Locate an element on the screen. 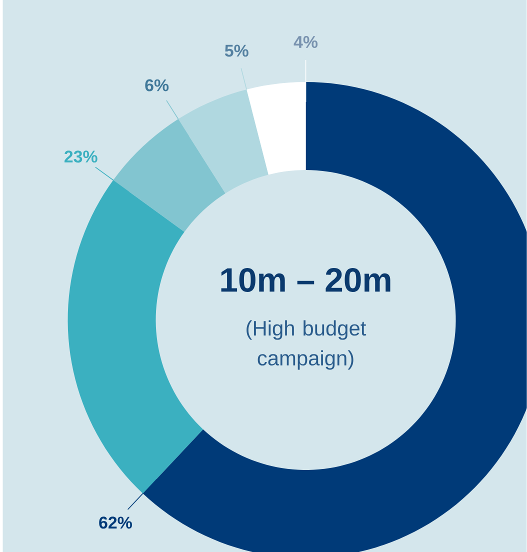  data-label: 5% is located at coordinates (237, 50).